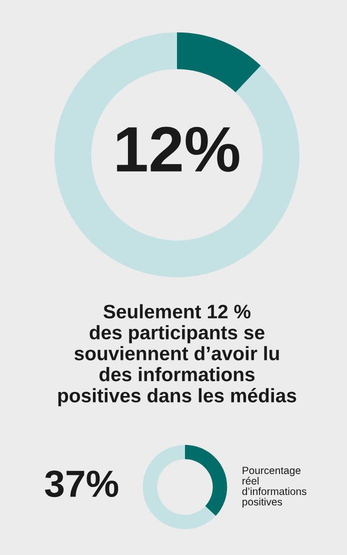  Describe the element at coordinates (177, 355) in the screenshot. I see `text: Seulement 12 % des participants se souviennent d’avoir lu des informations positives dans les médias` at that location.